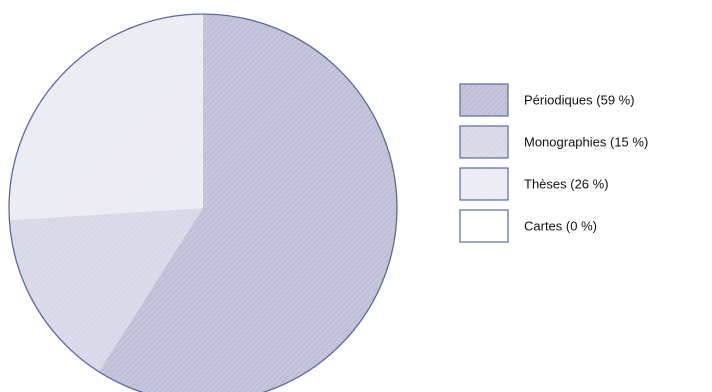 The height and width of the screenshot is (392, 712). Describe the element at coordinates (560, 226) in the screenshot. I see `legend-label-cartes: Cartes (0 %)` at that location.